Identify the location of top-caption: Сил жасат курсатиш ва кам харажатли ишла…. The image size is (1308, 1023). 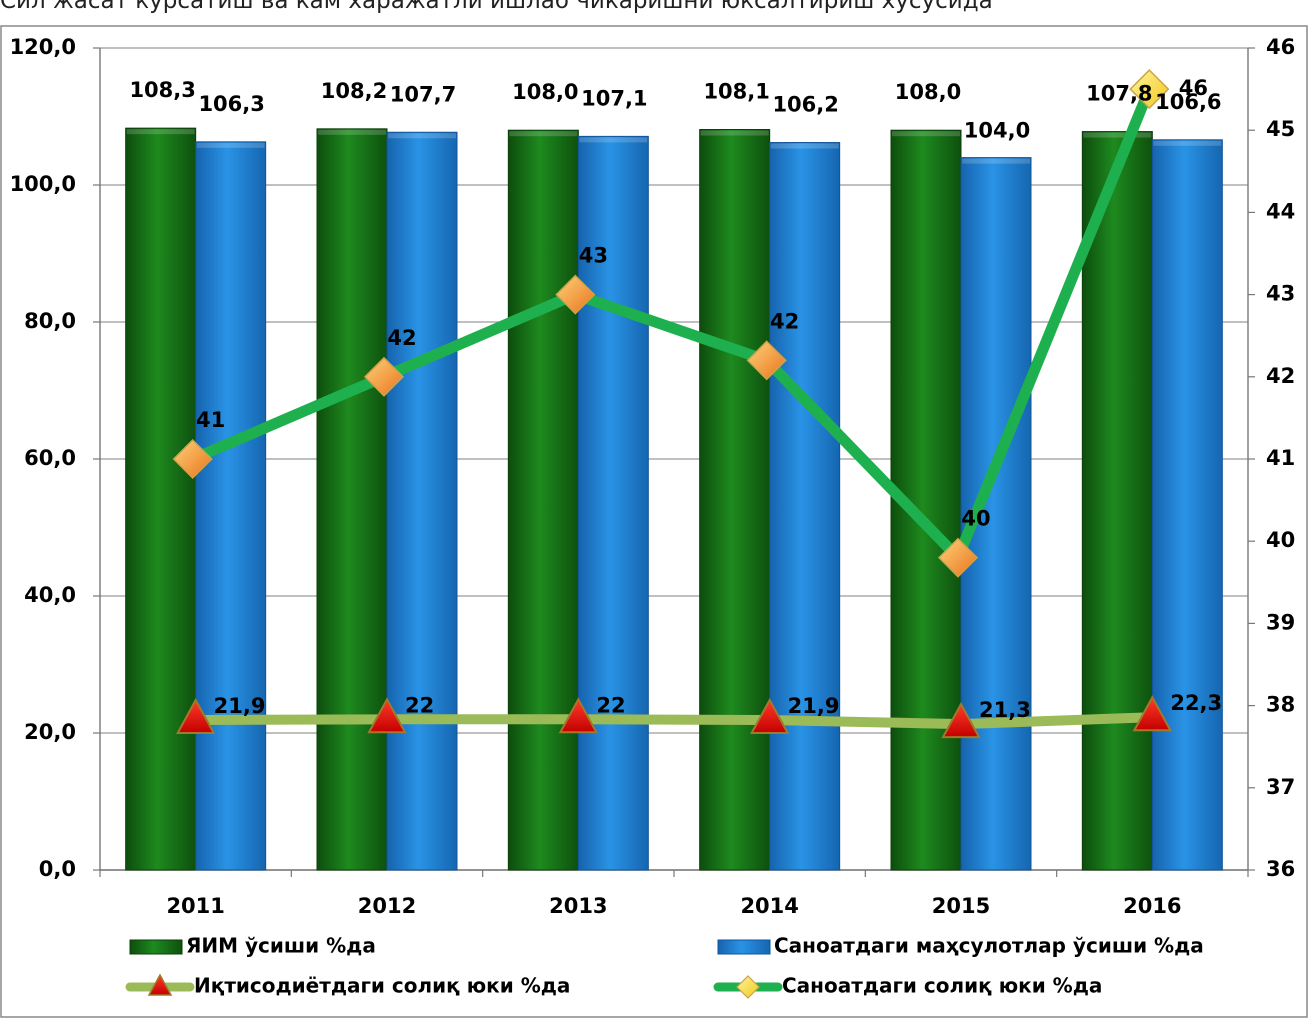
(496, 7).